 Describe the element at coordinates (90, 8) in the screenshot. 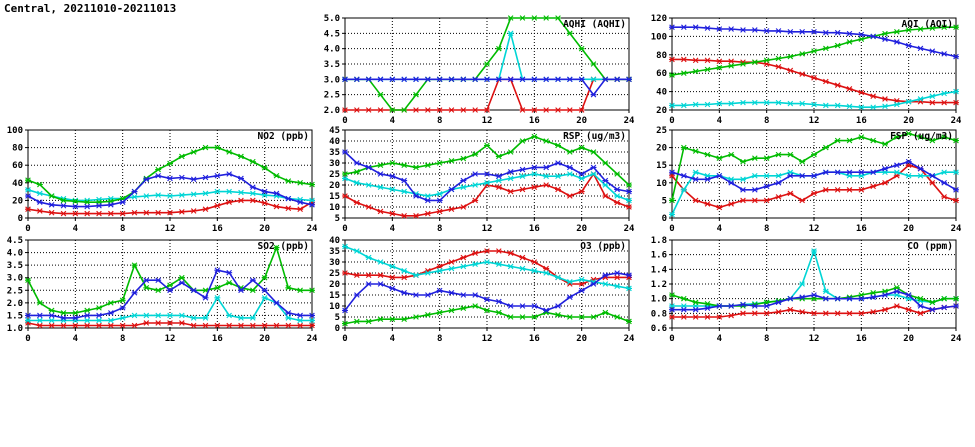

I see `page-title: Central, 20211010-20211013` at that location.